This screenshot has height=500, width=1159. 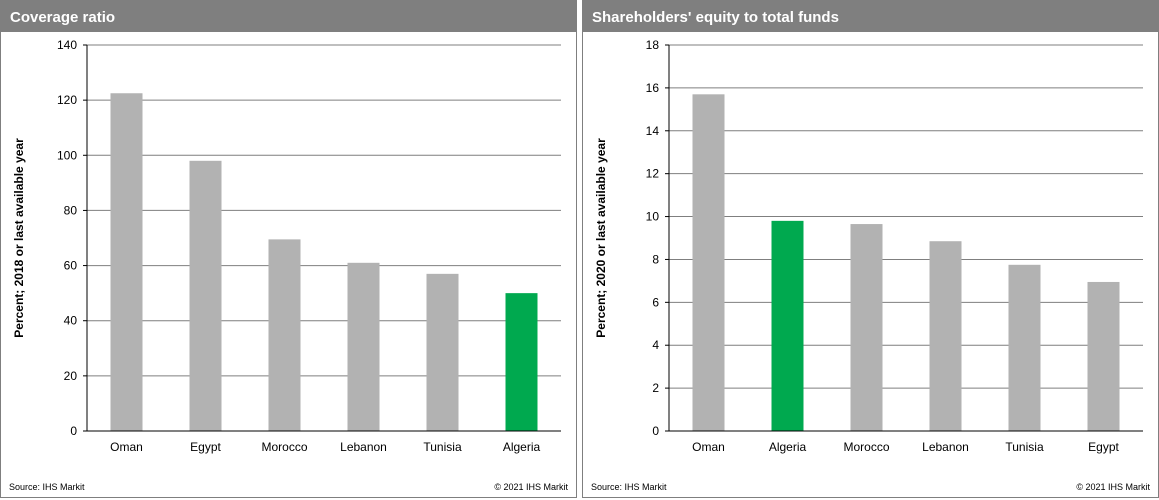 I want to click on y-tick-label: 18, so click(x=653, y=45).